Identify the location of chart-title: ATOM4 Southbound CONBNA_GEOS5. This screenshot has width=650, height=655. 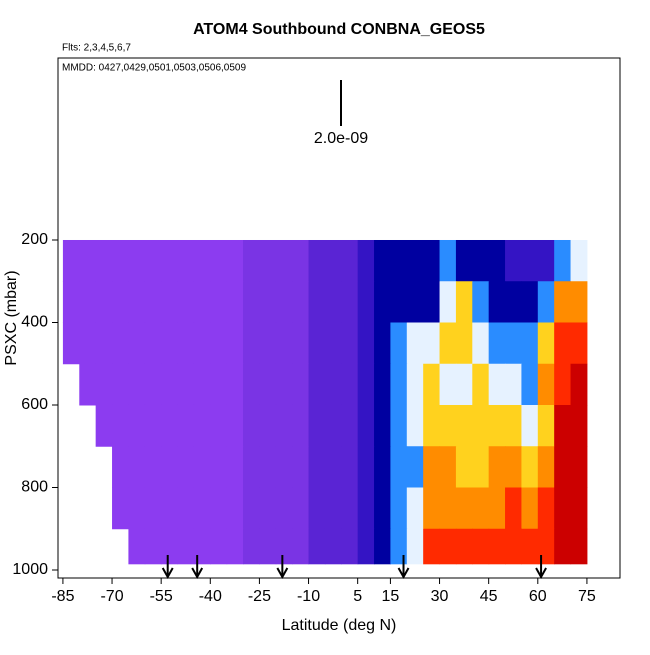
(339, 29).